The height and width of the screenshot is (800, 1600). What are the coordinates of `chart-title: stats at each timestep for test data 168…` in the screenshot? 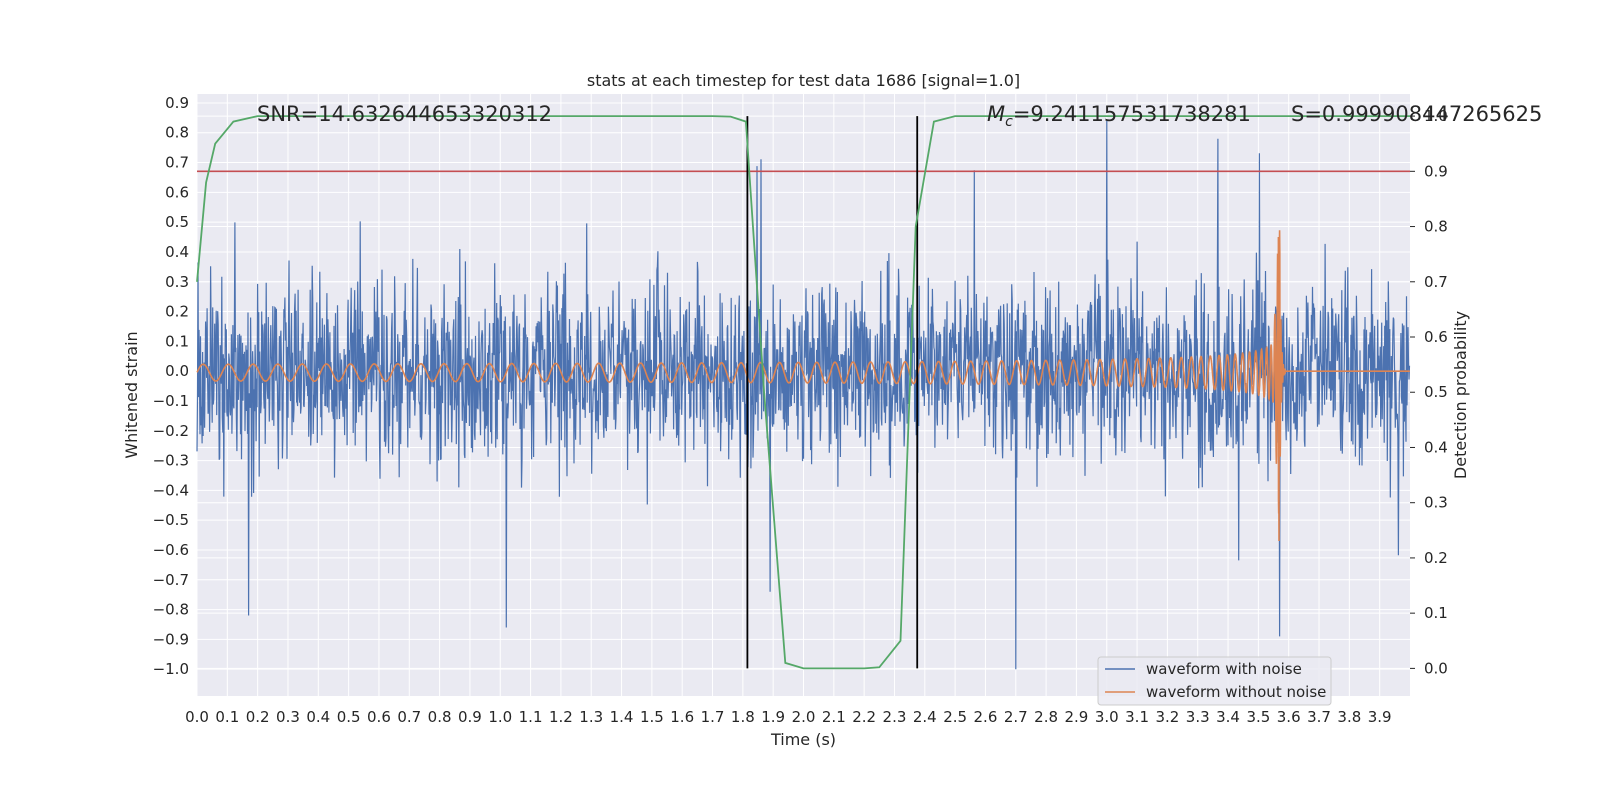 It's located at (803, 80).